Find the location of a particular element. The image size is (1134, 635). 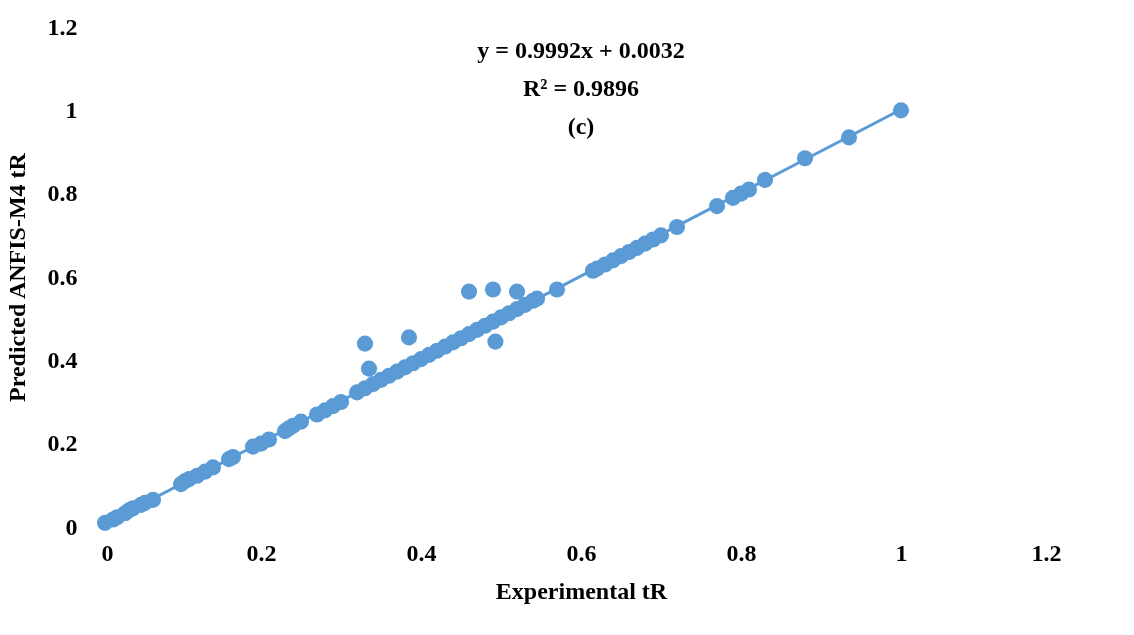

y-tick-label: 0.2 is located at coordinates (62, 443).